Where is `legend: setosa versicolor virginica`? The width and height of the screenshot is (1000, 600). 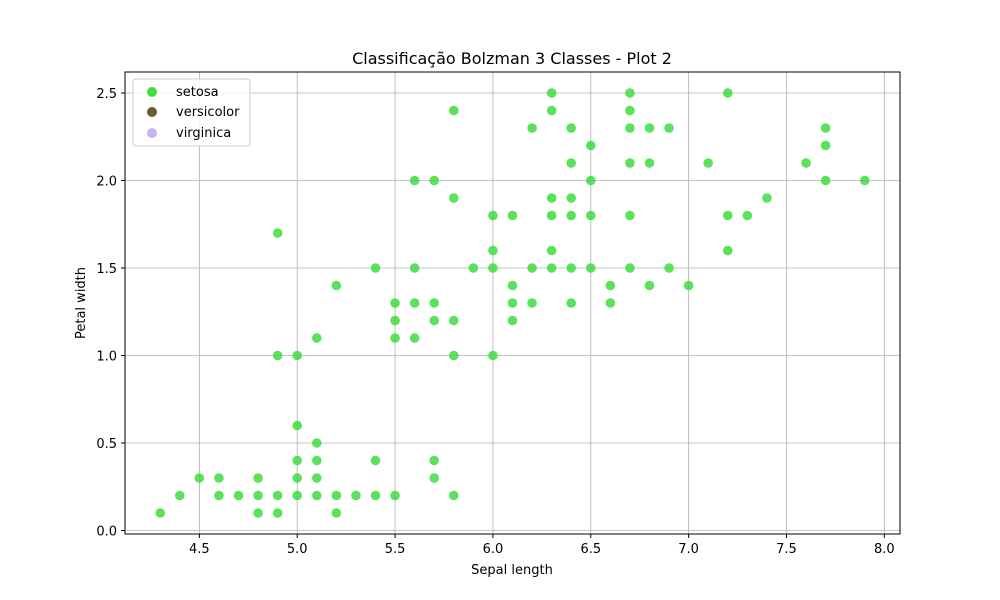
legend: setosa versicolor virginica is located at coordinates (191, 112).